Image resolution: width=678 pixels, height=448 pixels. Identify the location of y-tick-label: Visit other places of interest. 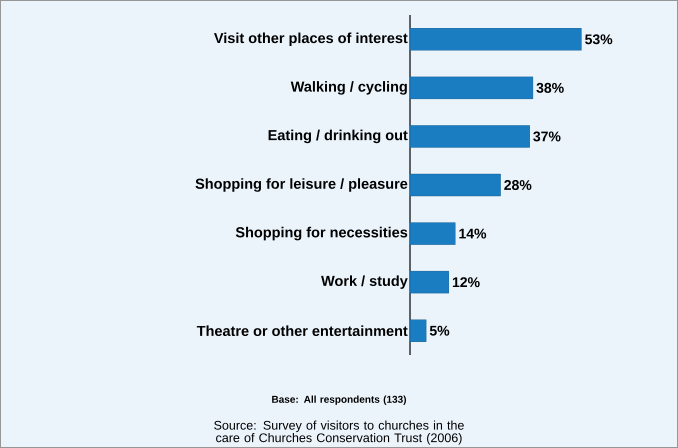
(311, 39).